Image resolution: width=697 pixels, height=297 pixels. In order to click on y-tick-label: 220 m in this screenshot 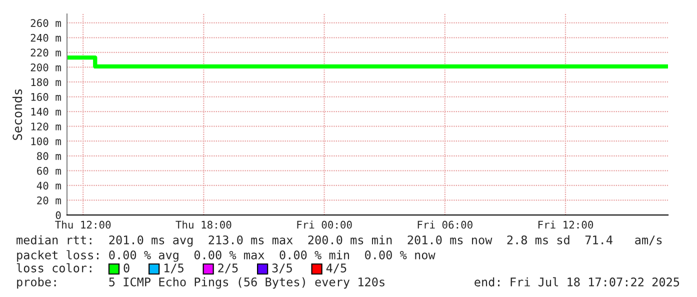, I will do `click(45, 52)`.